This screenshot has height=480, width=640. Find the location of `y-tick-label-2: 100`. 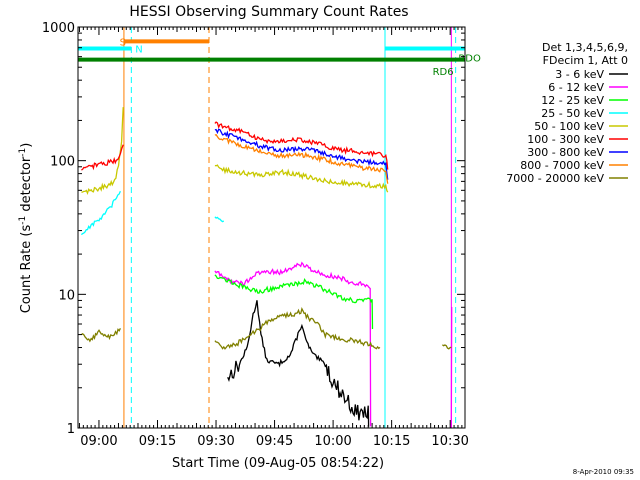

y-tick-label-2: 100 is located at coordinates (62, 162).